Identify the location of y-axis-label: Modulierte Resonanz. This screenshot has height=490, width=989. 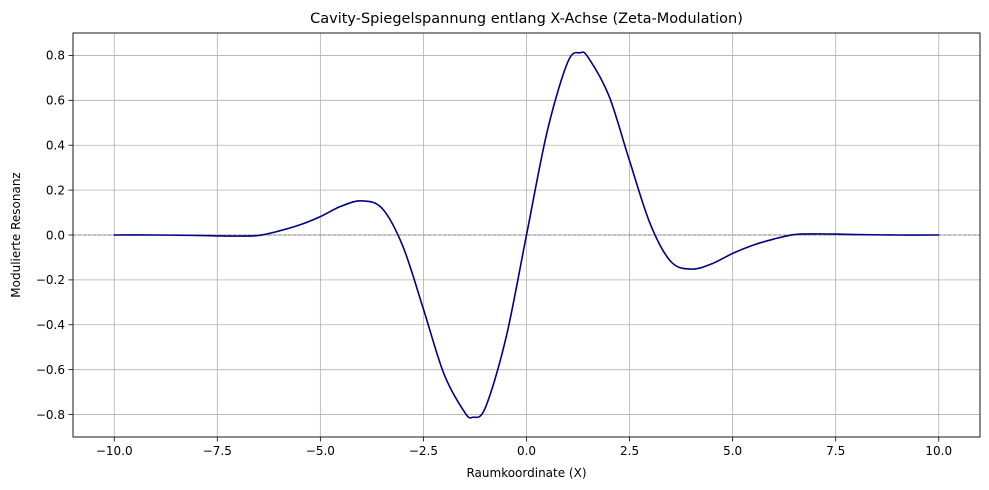
(16, 234).